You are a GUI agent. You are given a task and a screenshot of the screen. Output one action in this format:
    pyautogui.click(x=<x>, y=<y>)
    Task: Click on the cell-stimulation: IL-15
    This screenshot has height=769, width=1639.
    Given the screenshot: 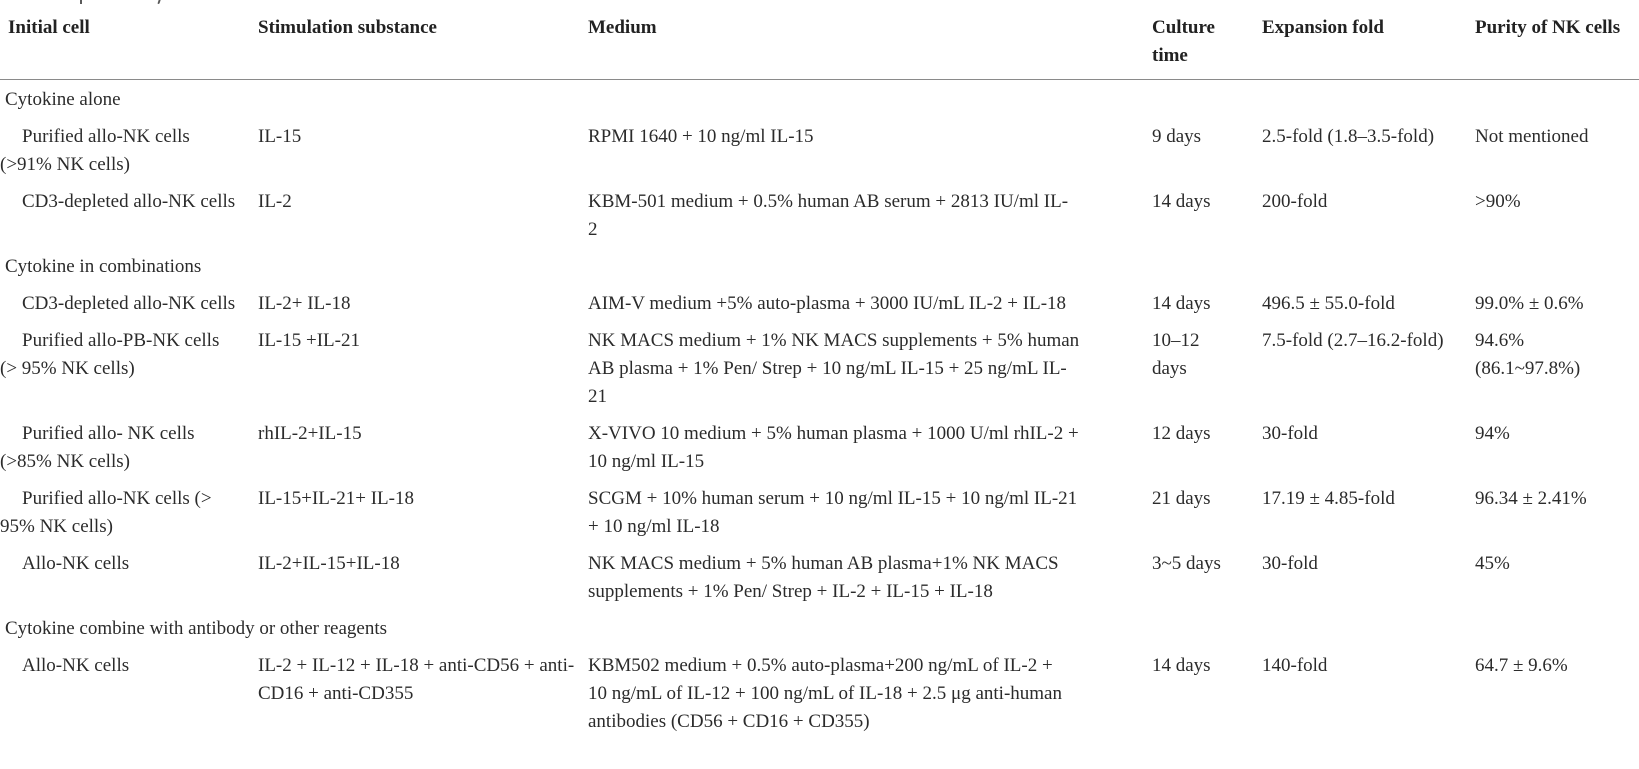 What is the action you would take?
    pyautogui.click(x=280, y=136)
    